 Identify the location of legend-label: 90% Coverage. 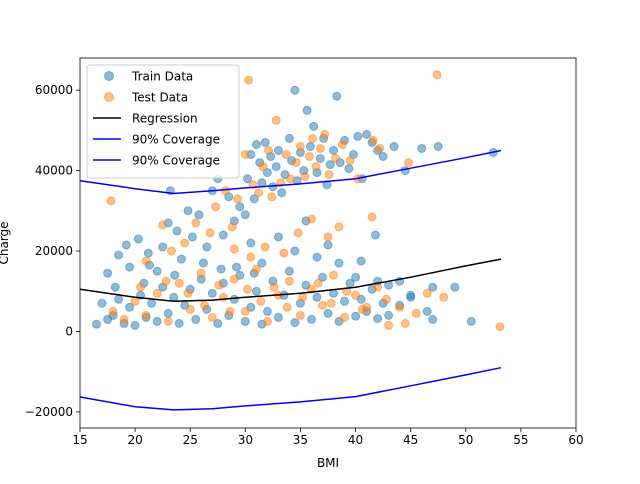
(176, 161).